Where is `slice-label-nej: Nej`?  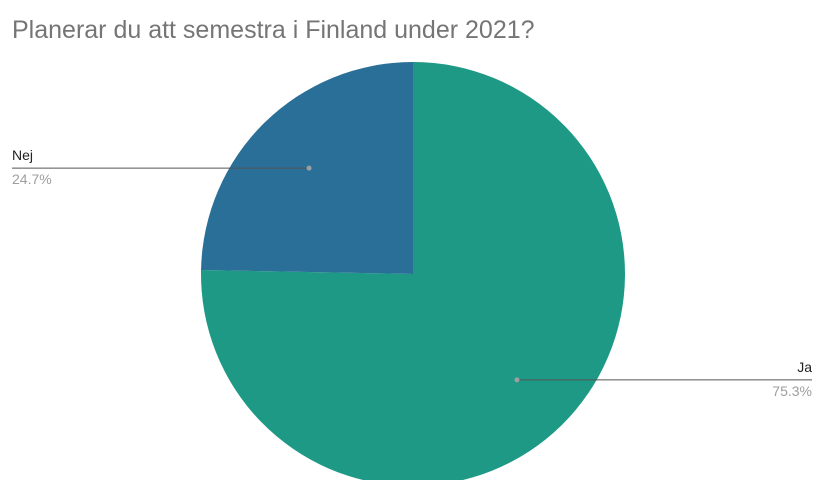 slice-label-nej: Nej is located at coordinates (22, 155).